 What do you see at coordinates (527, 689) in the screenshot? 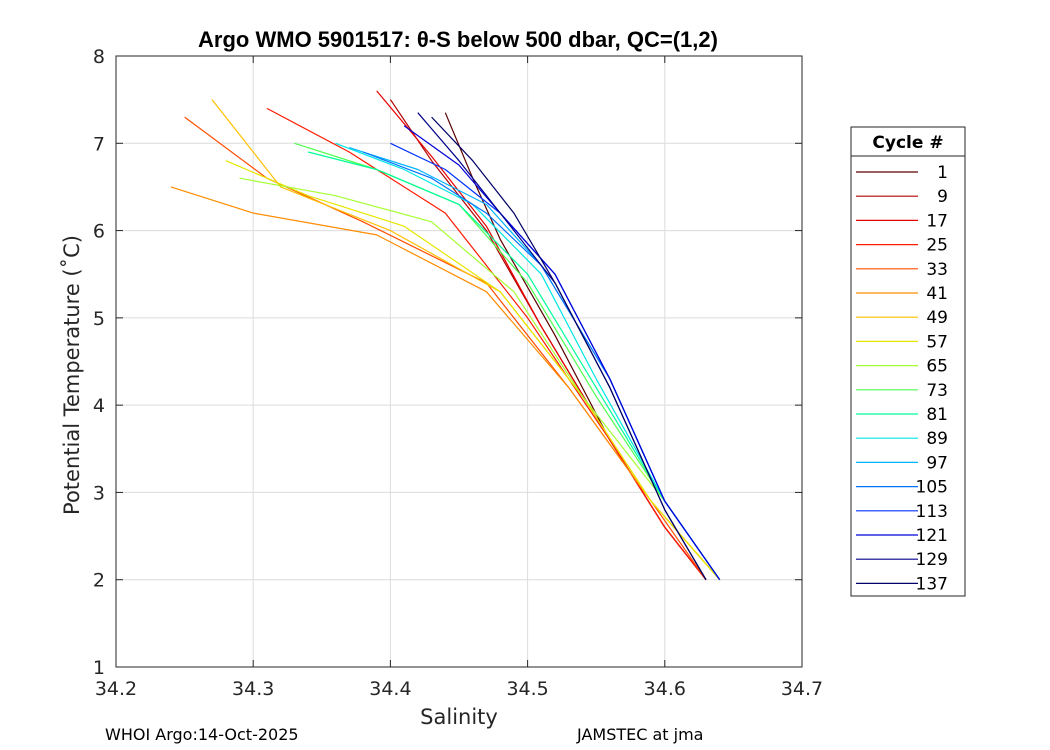
I see `x-tick-label: 34.5` at bounding box center [527, 689].